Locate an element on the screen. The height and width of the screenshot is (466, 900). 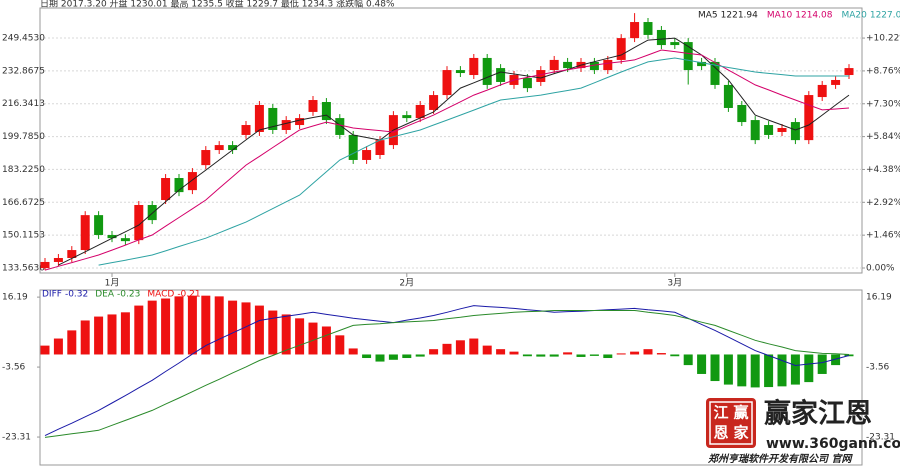
y-tick-label: 133.5630 is located at coordinates (23, 268).